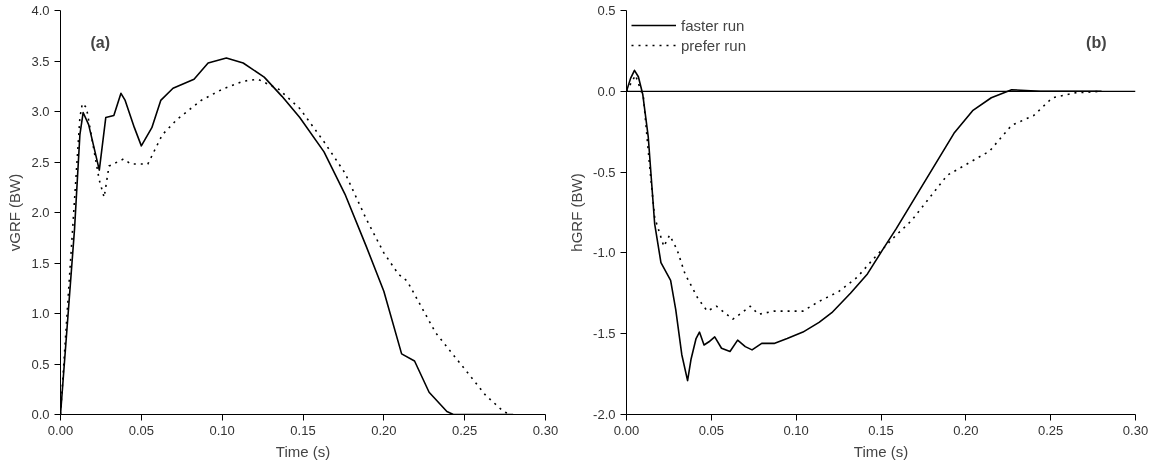  I want to click on y-tick-label: 2.5, so click(40, 162).